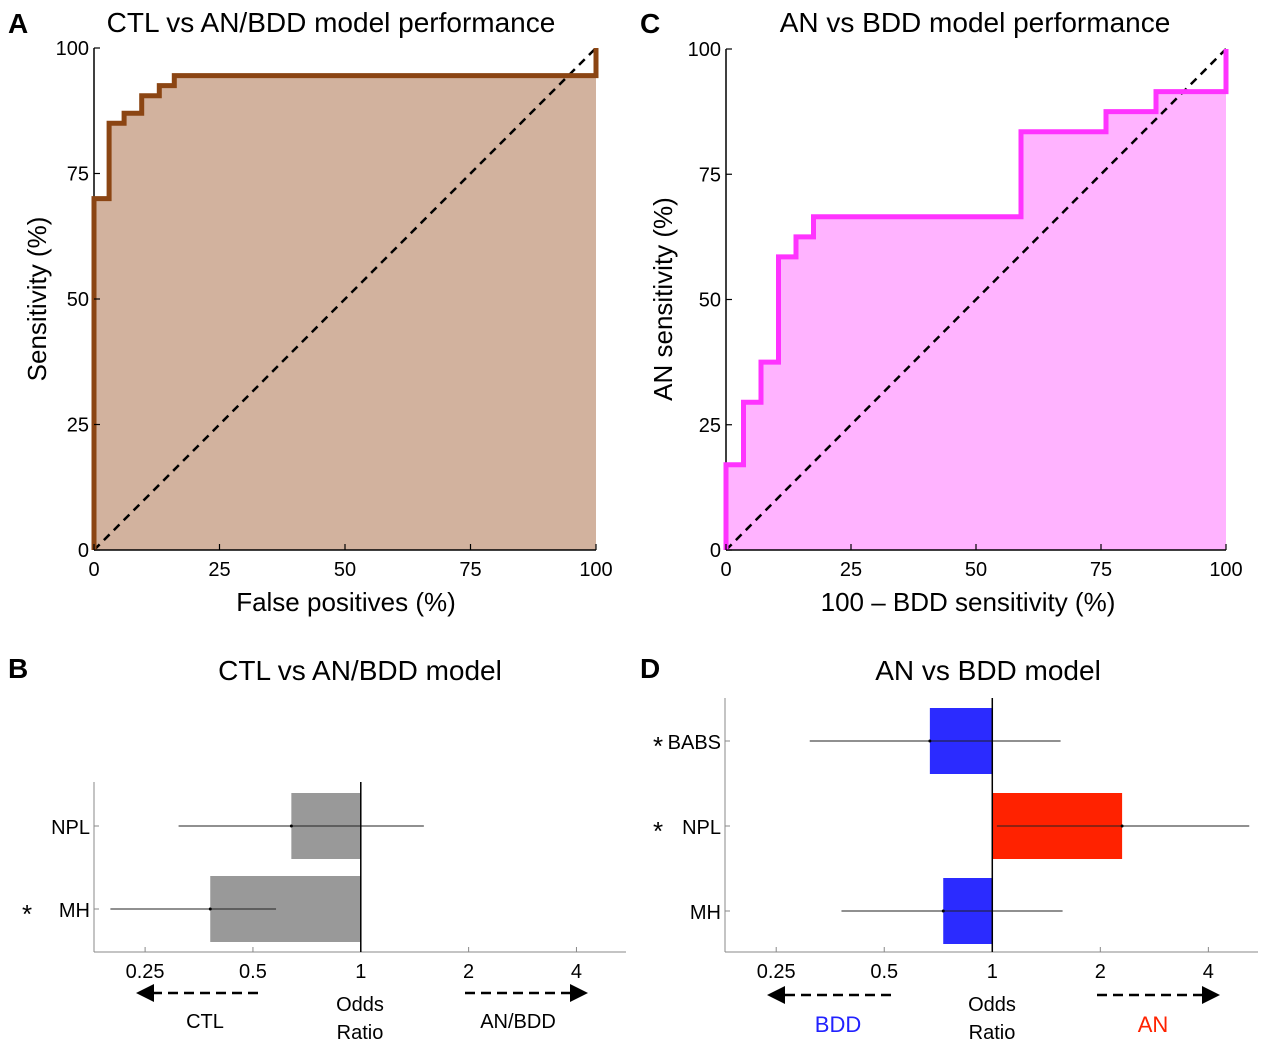 The image size is (1264, 1042). I want to click on roc-c-xtick-label: 75, so click(1101, 570).